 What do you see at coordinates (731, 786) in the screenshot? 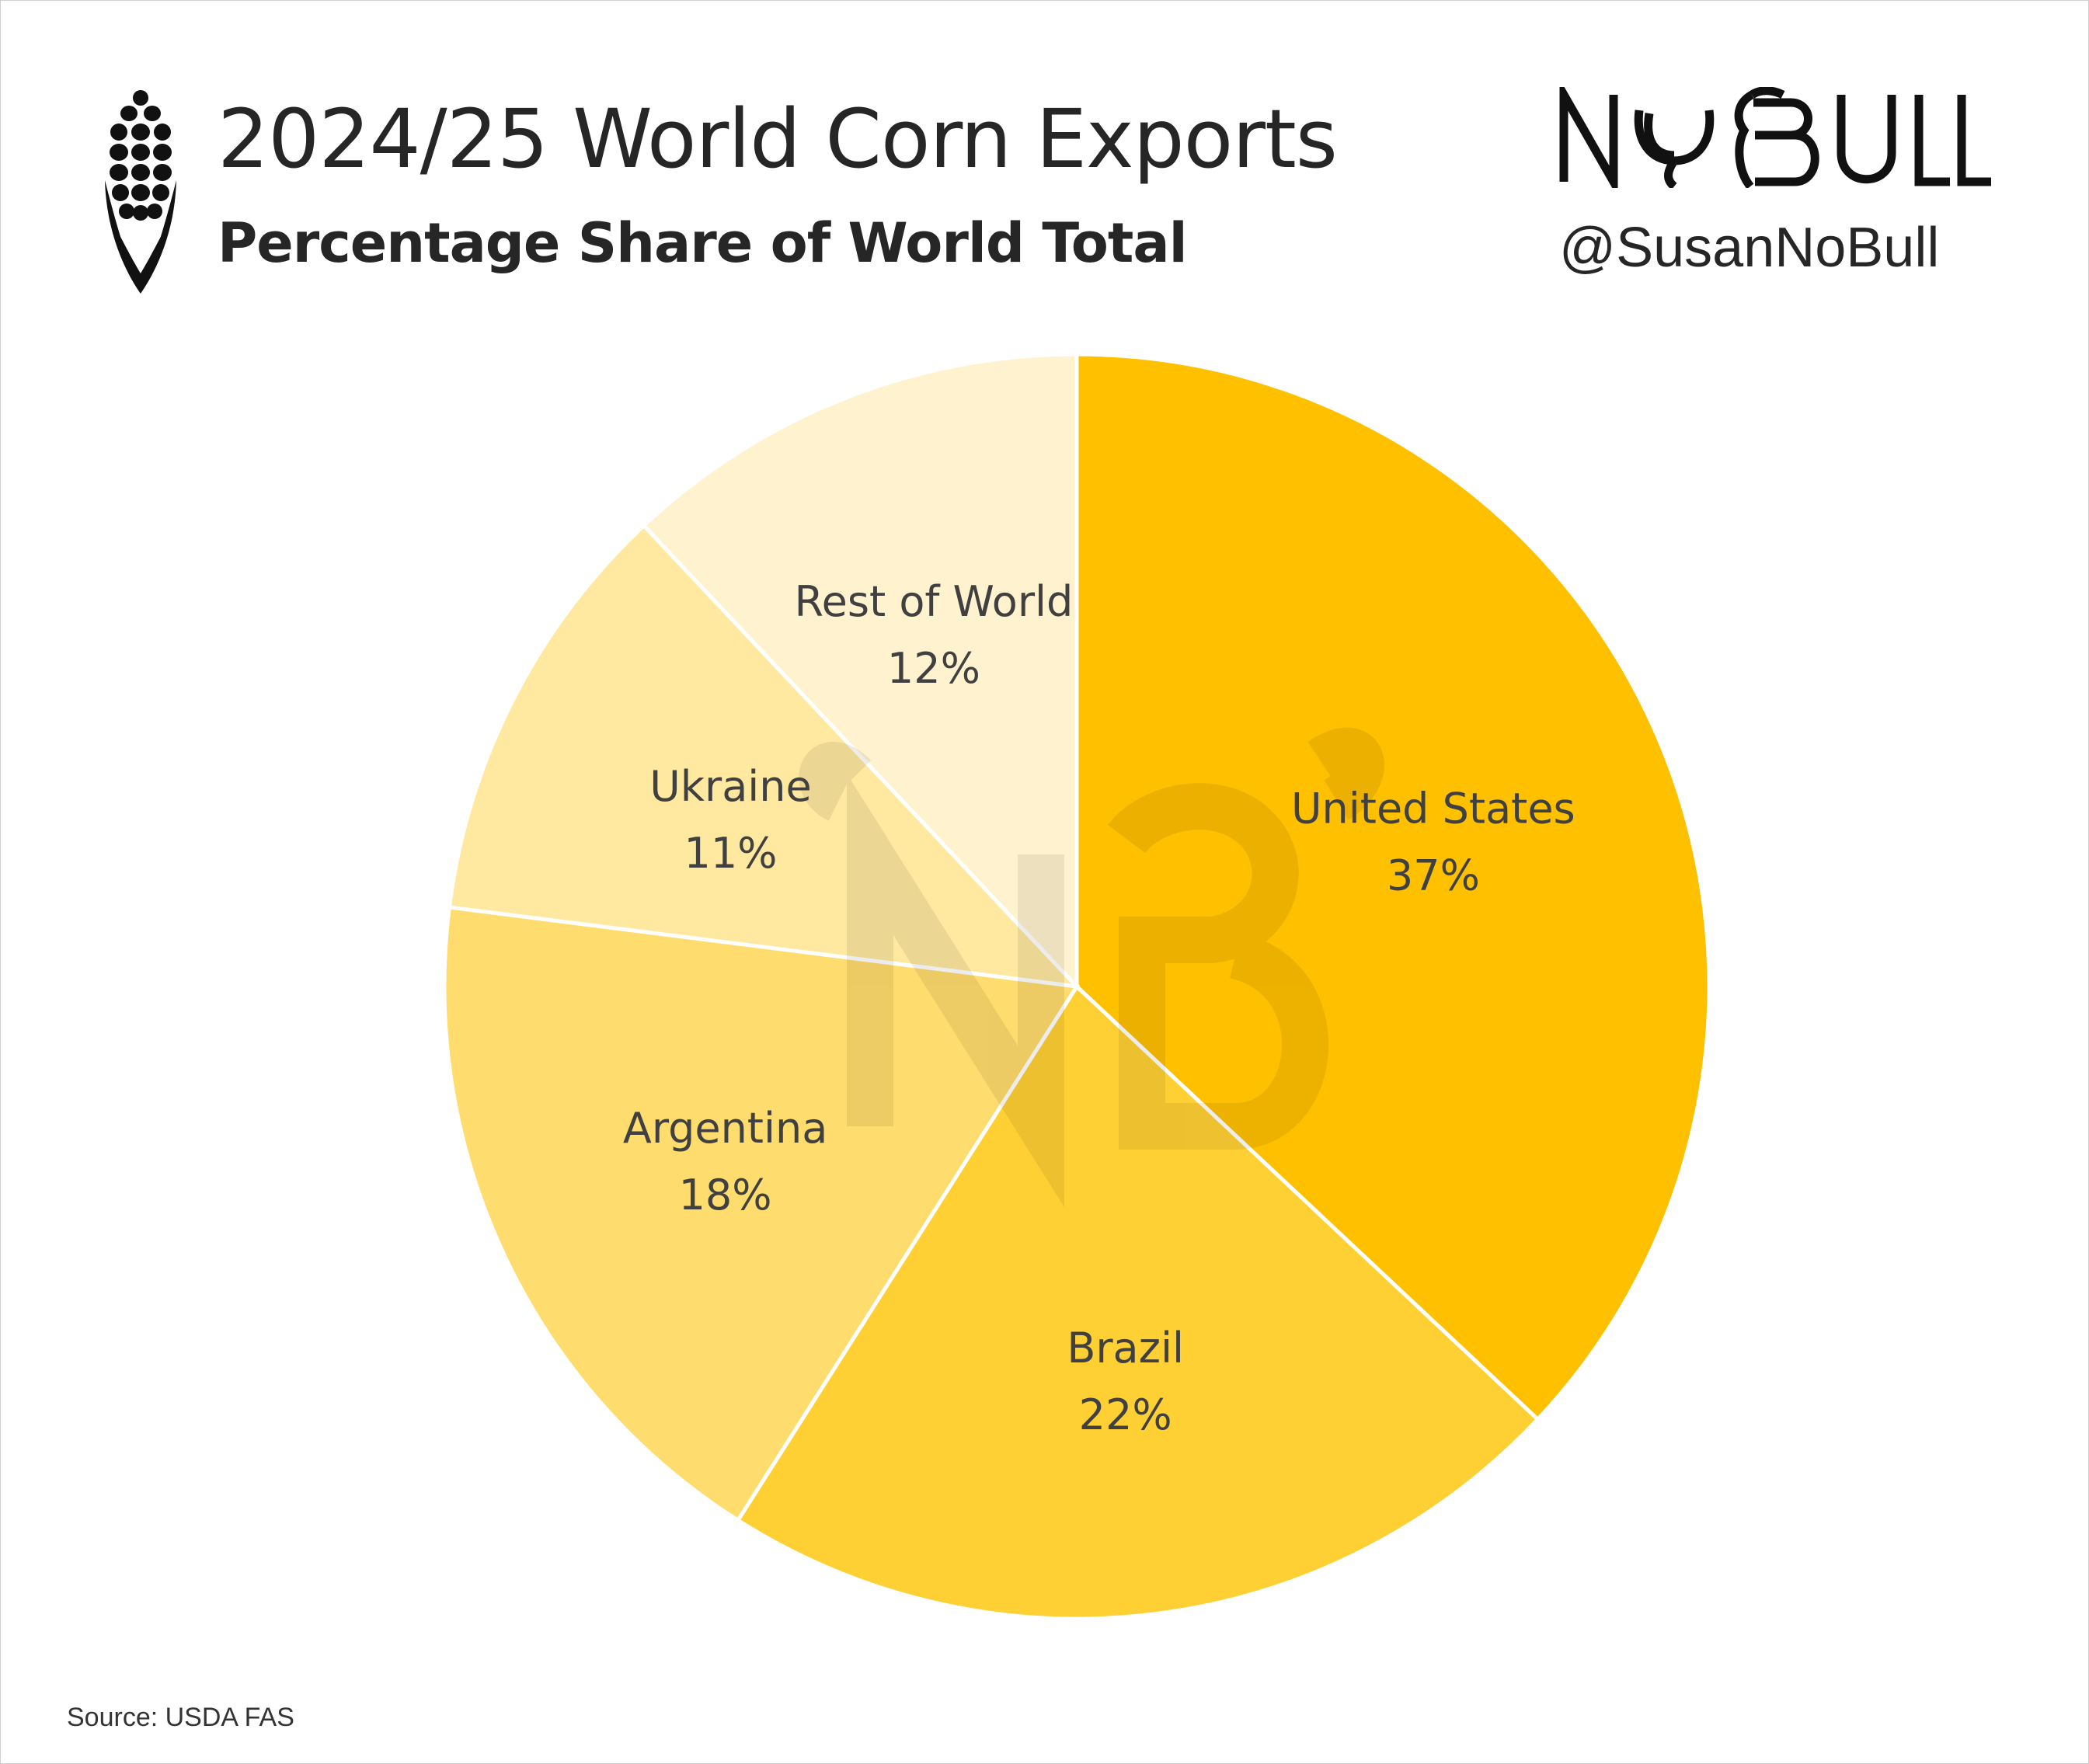
I see `slice-name-label: Ukraine` at bounding box center [731, 786].